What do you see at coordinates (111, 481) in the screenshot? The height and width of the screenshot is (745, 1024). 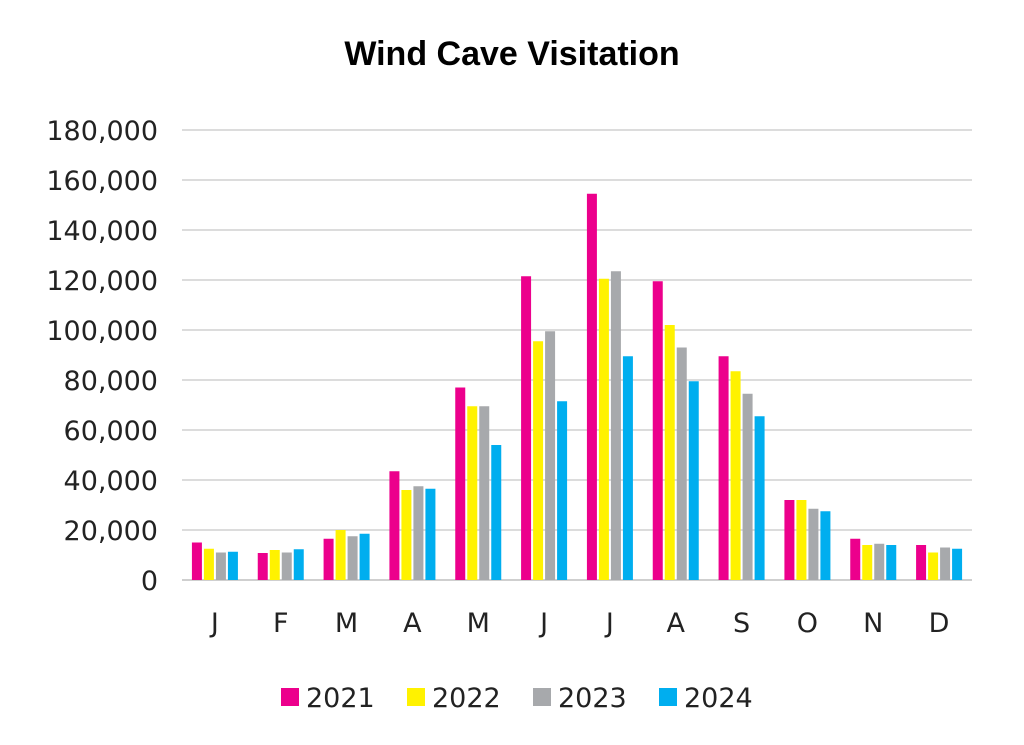 I see `y-tick-label: 40,000` at bounding box center [111, 481].